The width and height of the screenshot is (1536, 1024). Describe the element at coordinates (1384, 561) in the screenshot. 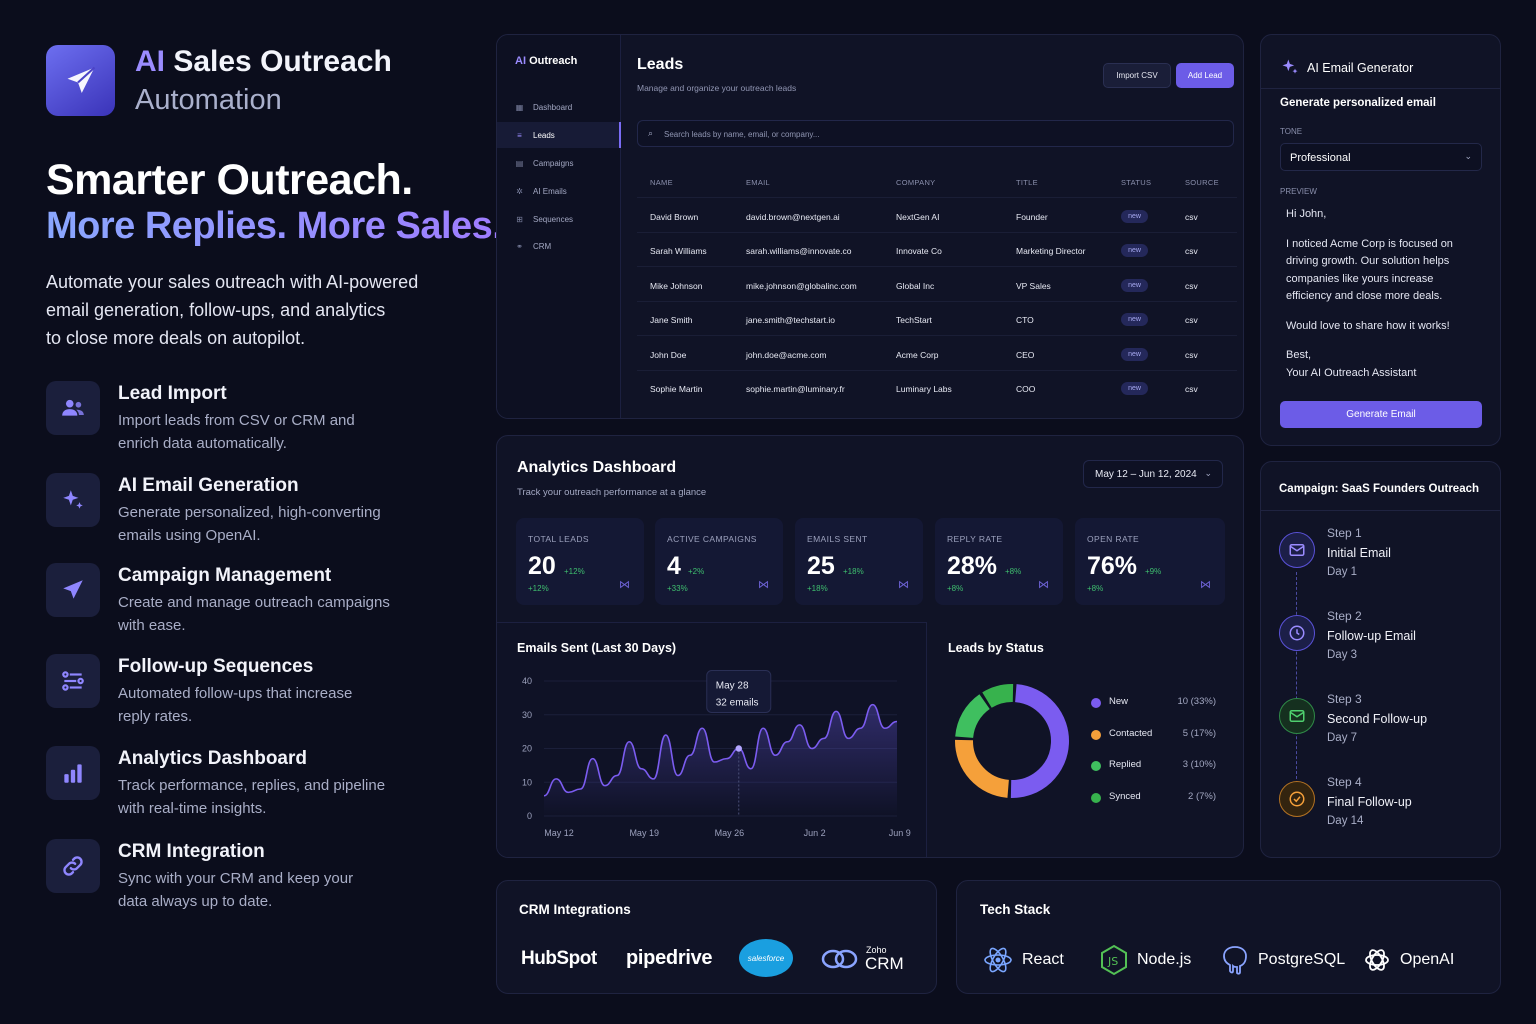

I see `sequence-step-1: Step 1 Initial Email Day 1` at that location.